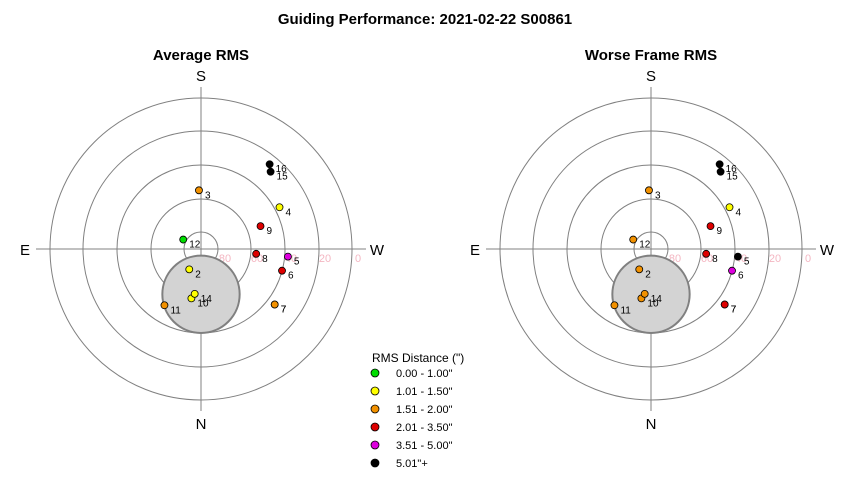 This screenshot has height=480, width=850. What do you see at coordinates (424, 392) in the screenshot?
I see `legend-label: 1.01 - 1.50"` at bounding box center [424, 392].